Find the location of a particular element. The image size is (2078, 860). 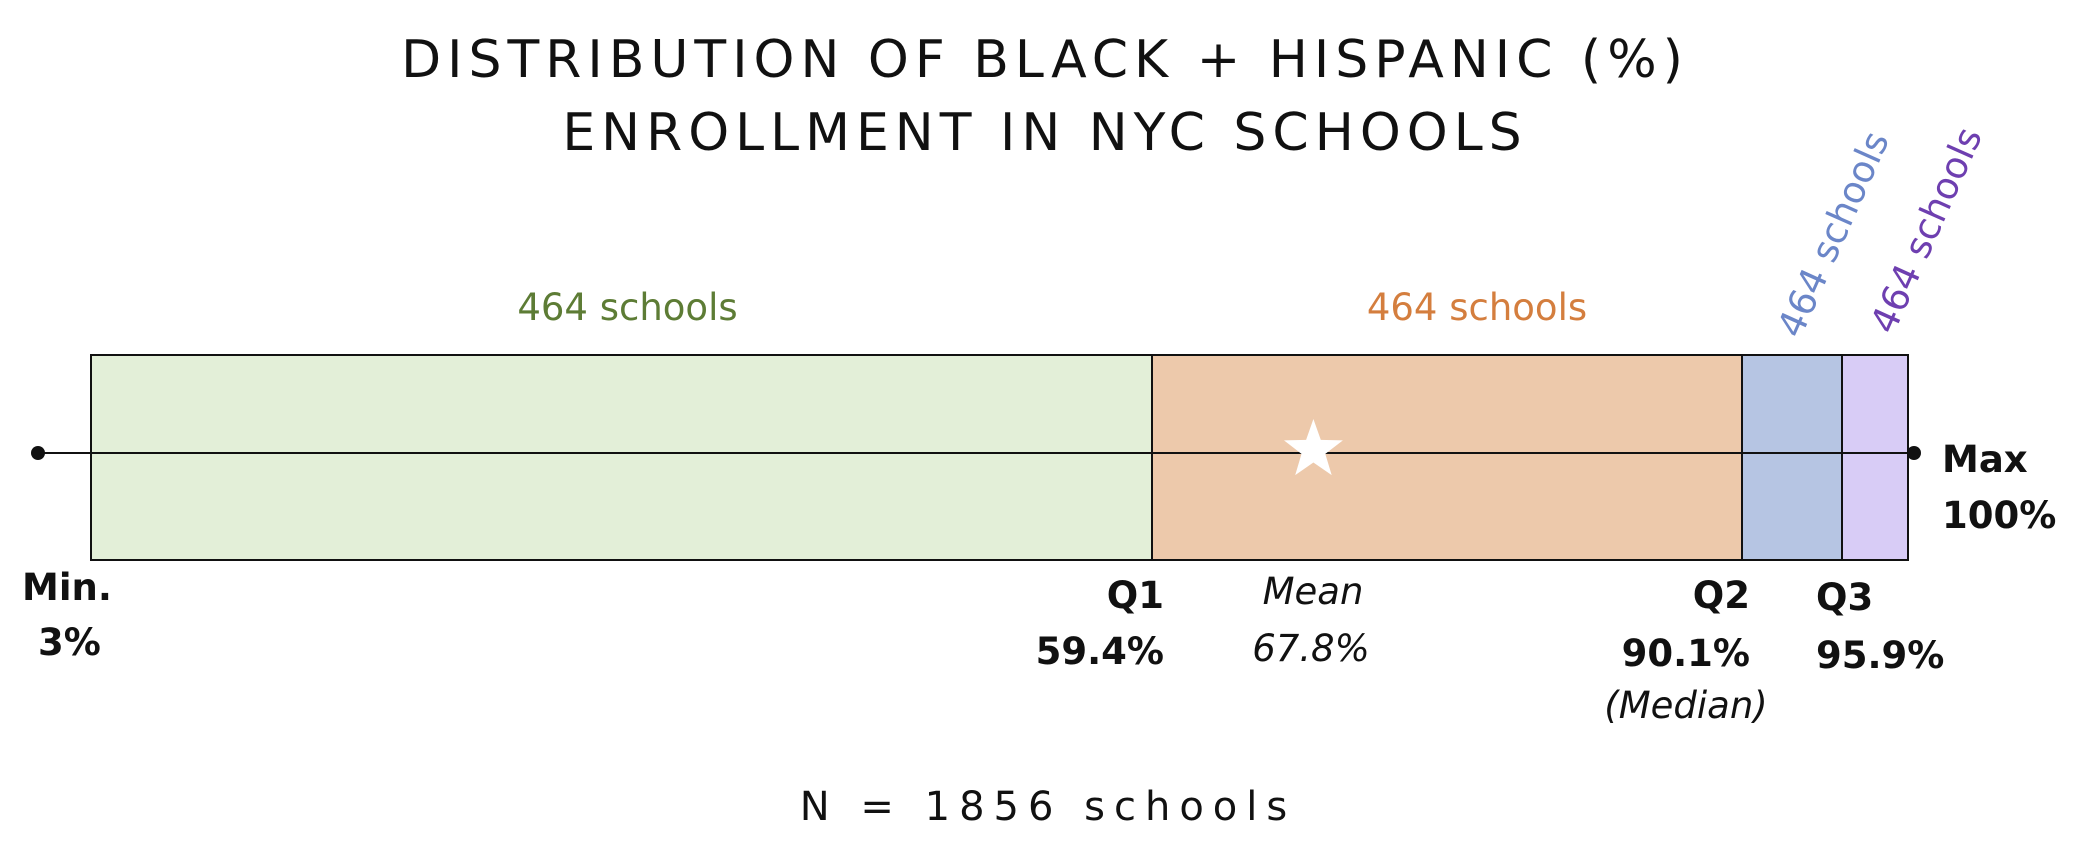

sample-size-note: N = 1856 schools is located at coordinates (1048, 807).